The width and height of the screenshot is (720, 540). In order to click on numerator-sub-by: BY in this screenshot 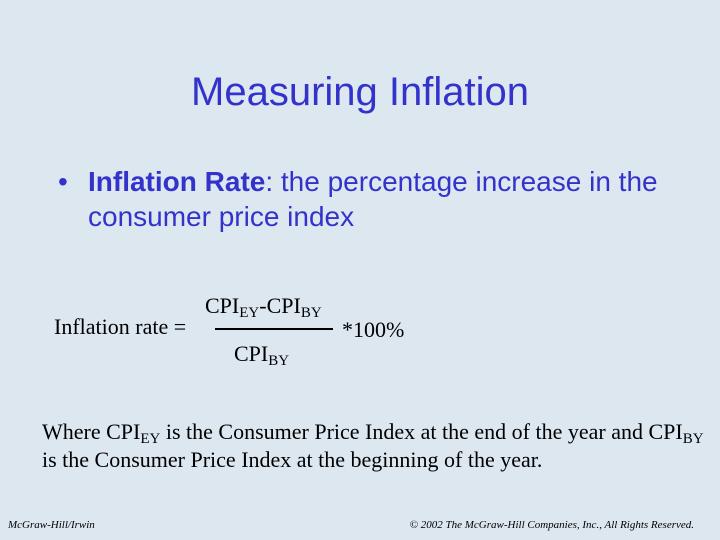, I will do `click(311, 313)`.